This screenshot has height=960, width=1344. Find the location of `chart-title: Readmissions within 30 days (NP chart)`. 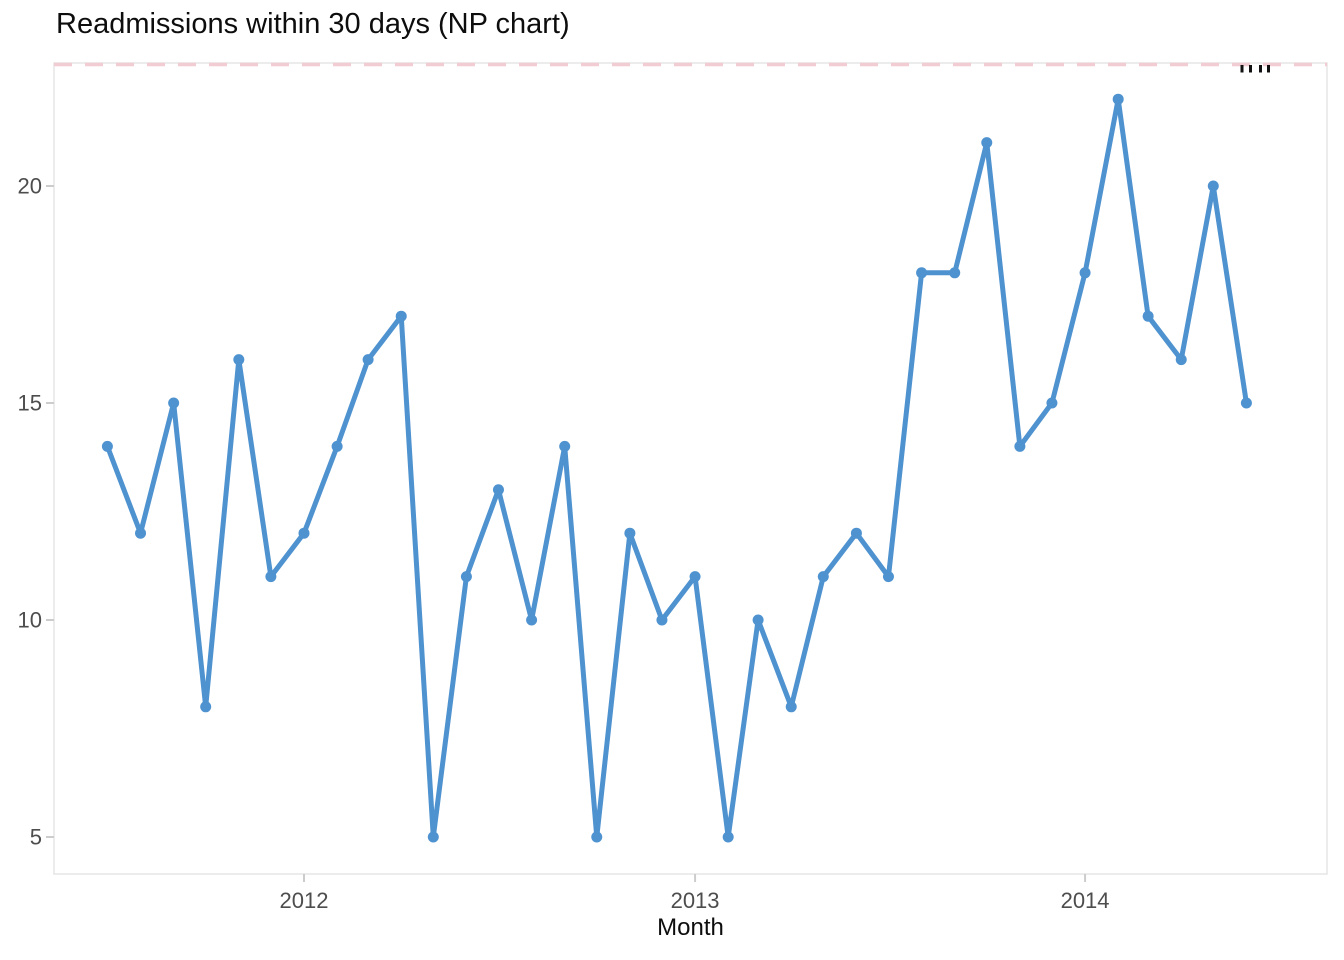

chart-title: Readmissions within 30 days (NP chart) is located at coordinates (313, 24).